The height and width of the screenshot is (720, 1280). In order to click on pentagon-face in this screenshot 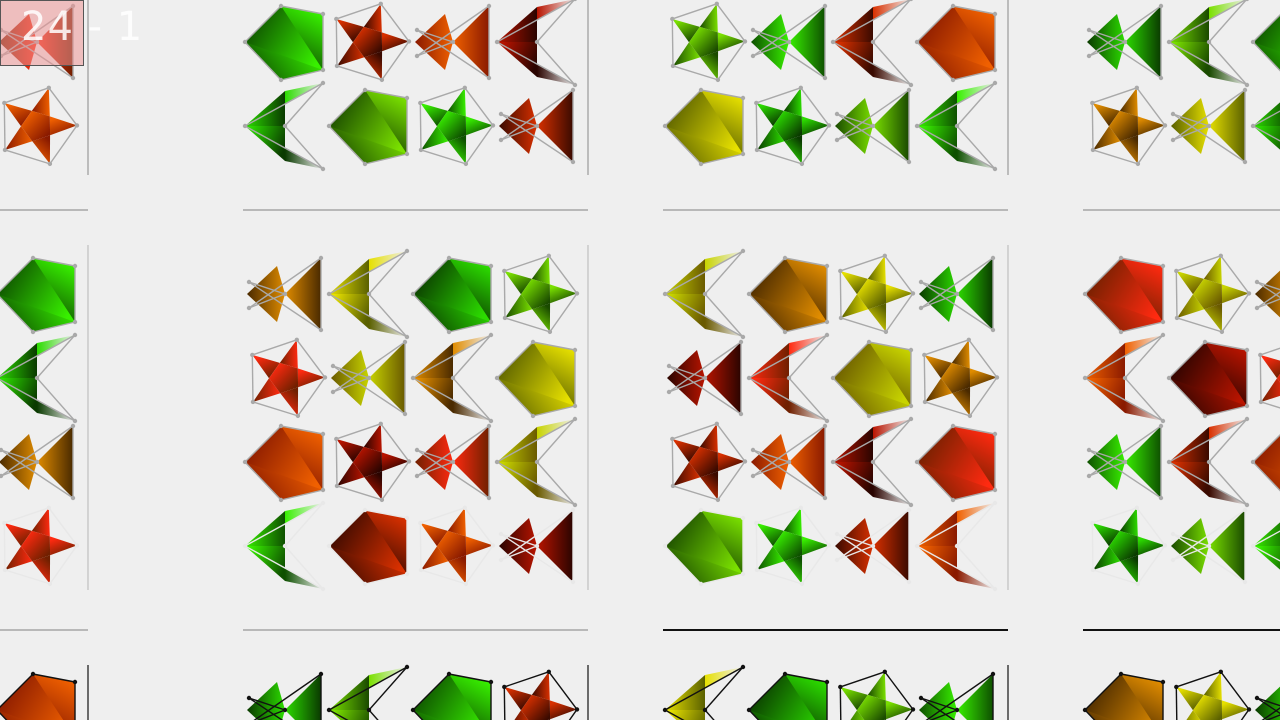, I will do `click(872, 397)`.